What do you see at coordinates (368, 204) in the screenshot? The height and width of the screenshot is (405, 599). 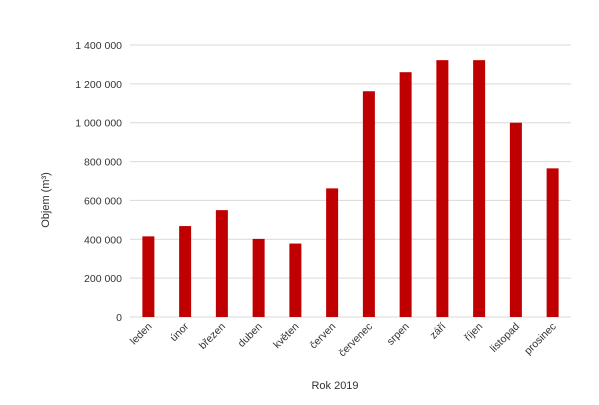 I see `bar-červenec` at bounding box center [368, 204].